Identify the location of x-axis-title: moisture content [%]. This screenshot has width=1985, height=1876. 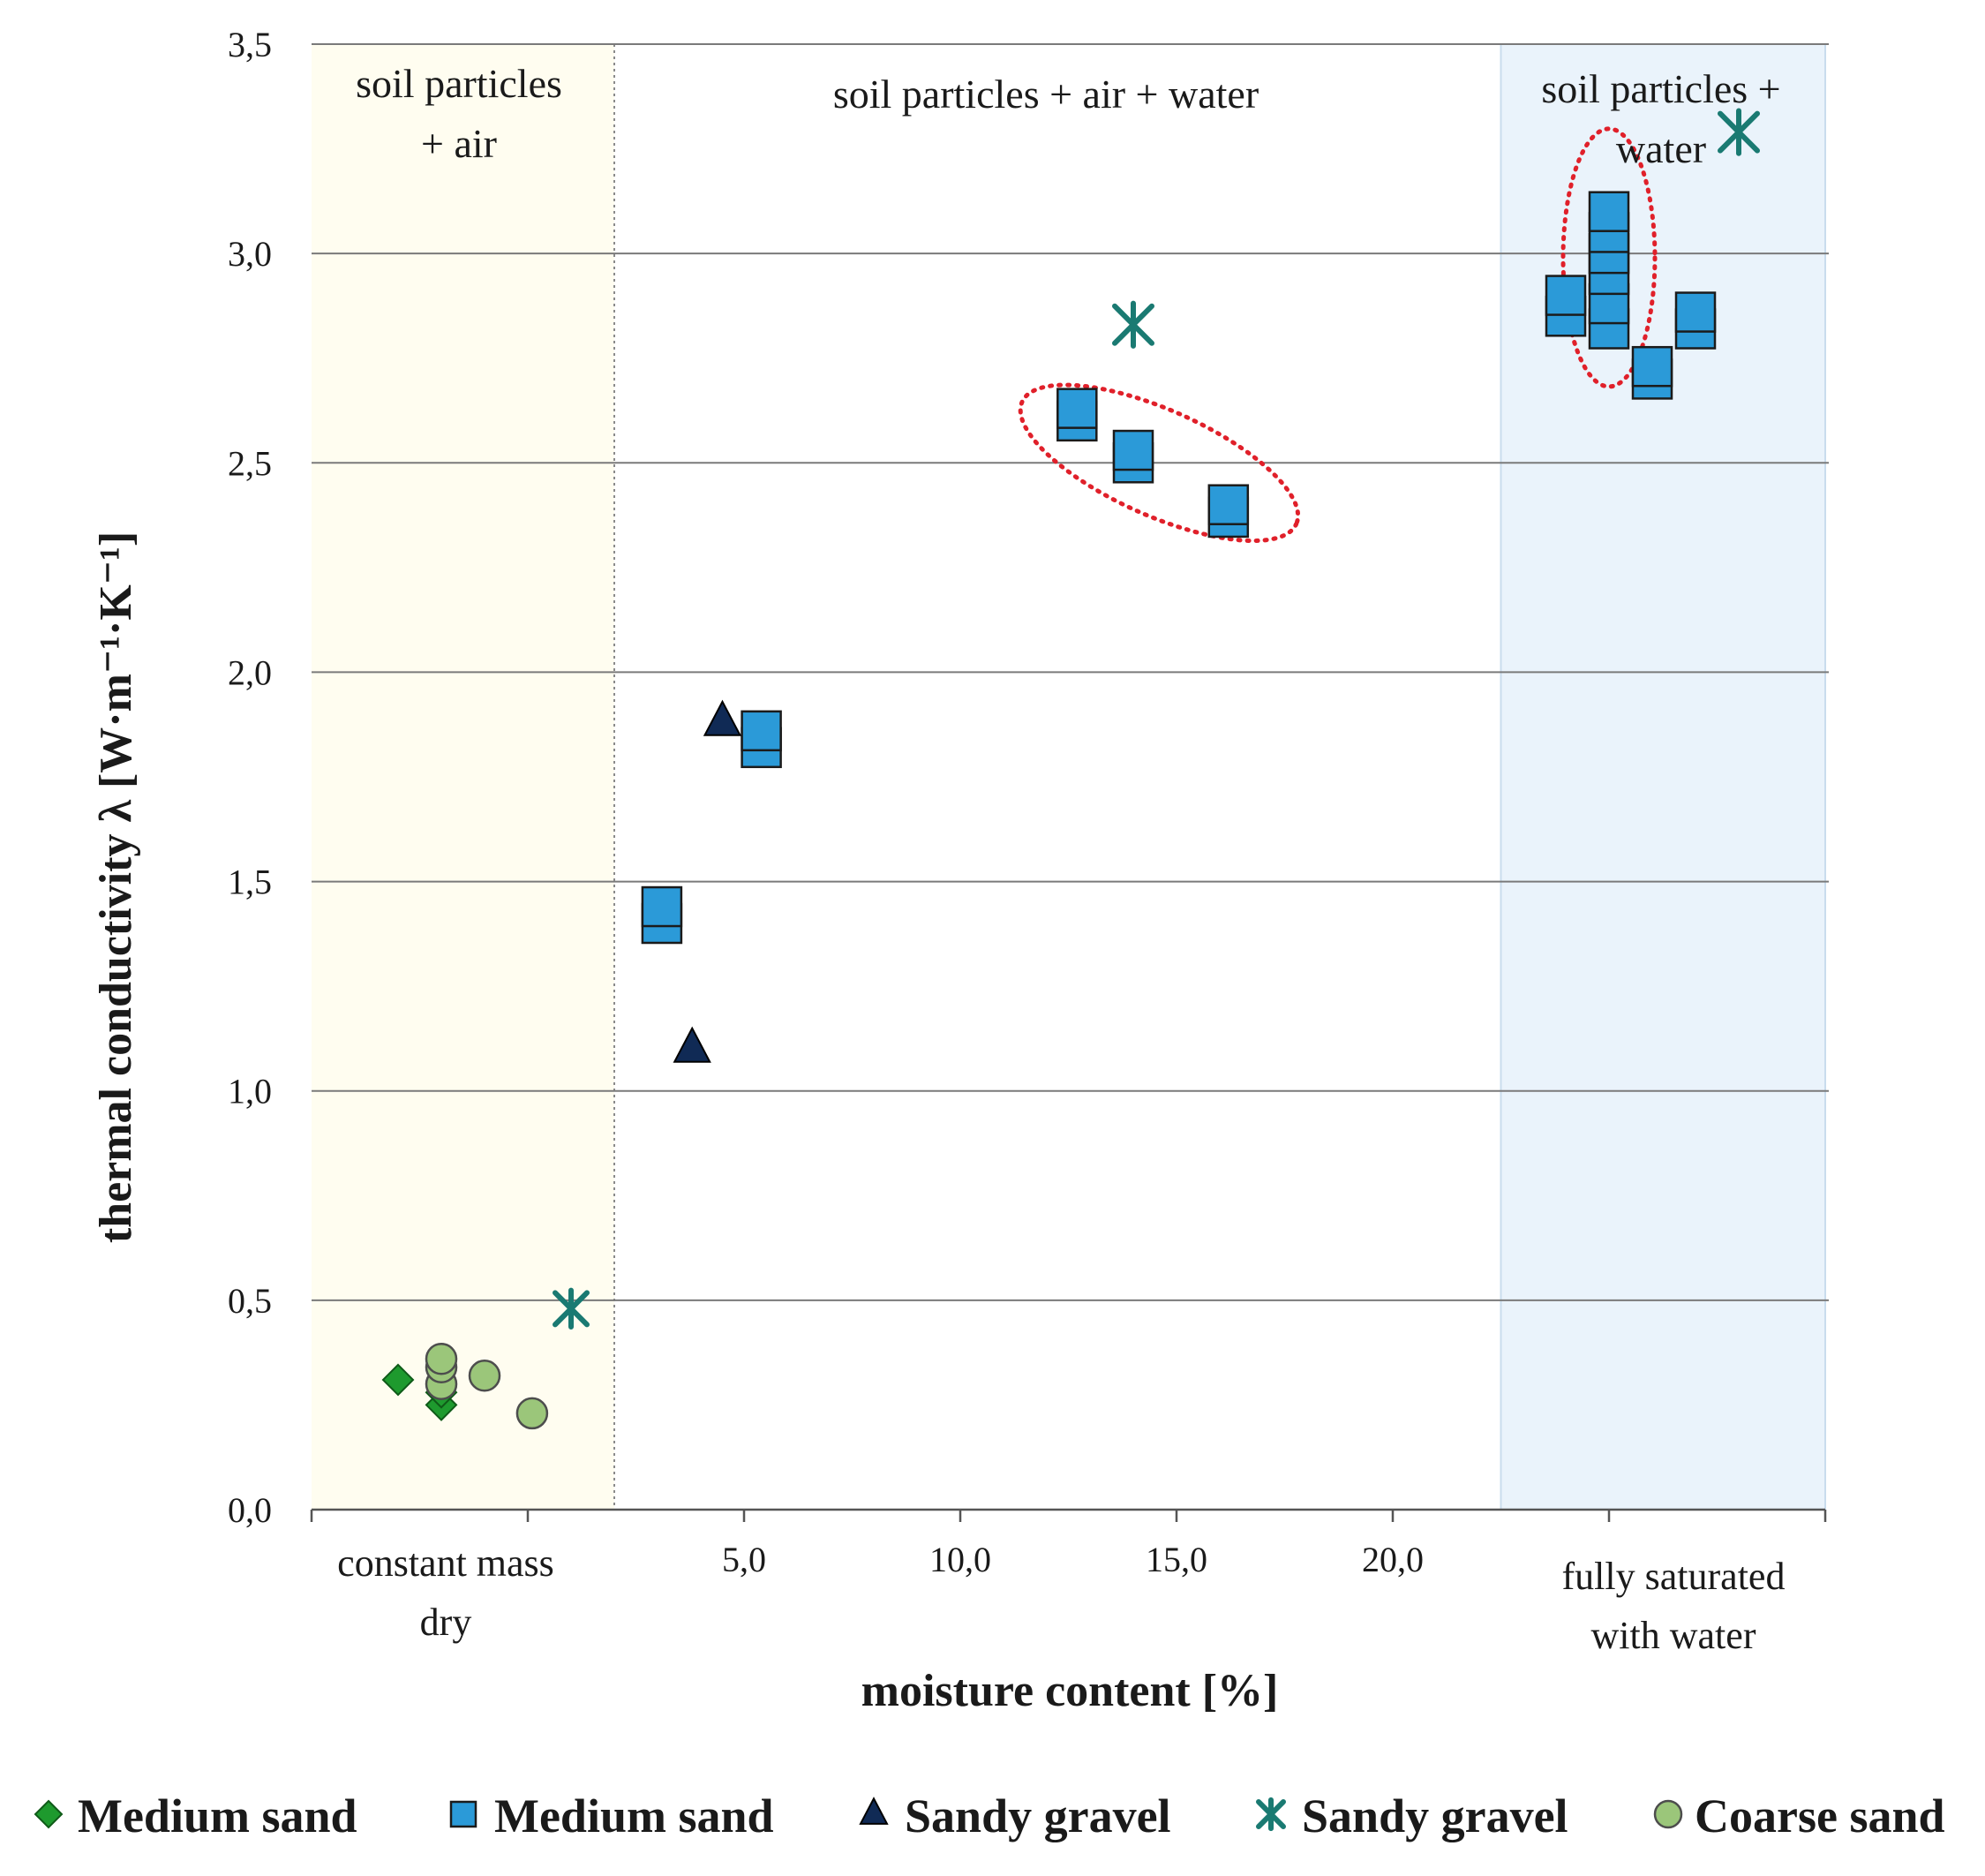
(1070, 1691).